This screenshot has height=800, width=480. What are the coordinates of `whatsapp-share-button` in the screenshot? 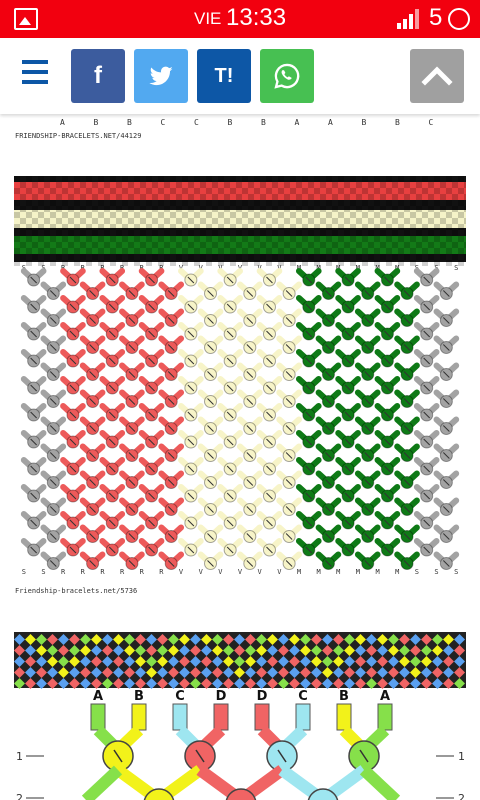 It's located at (287, 76).